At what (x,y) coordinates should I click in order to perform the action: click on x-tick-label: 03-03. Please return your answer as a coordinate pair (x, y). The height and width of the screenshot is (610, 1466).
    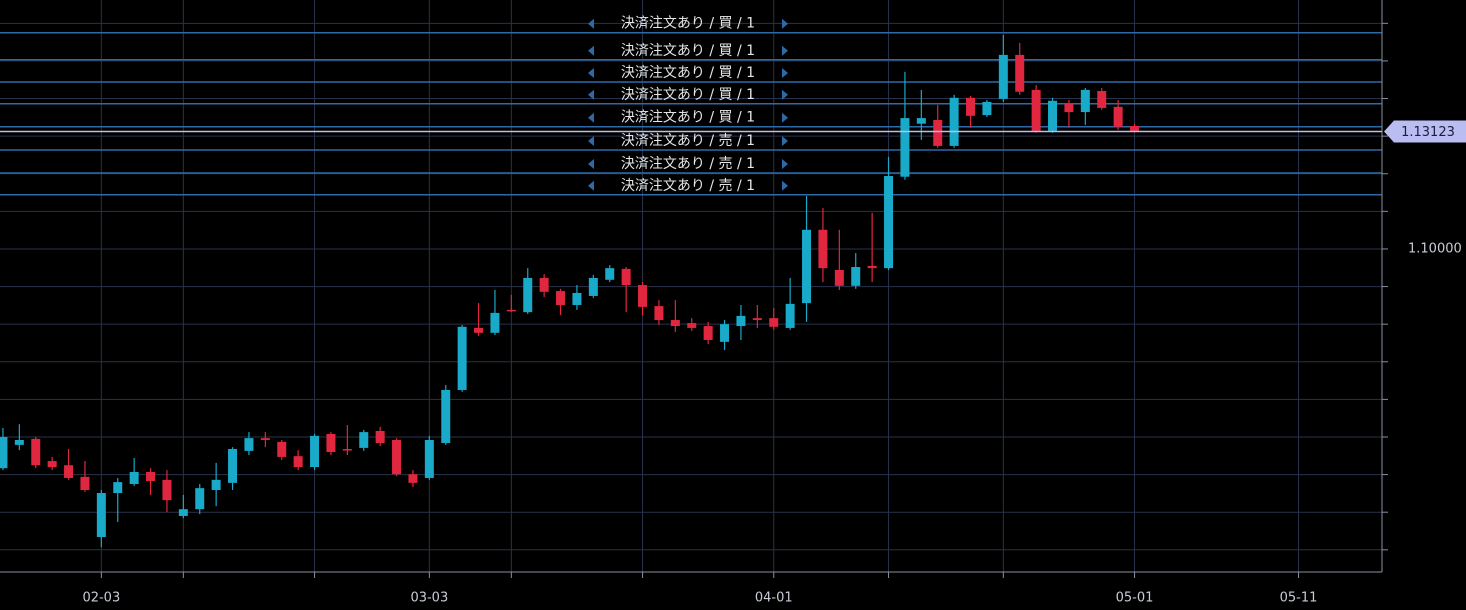
    Looking at the image, I should click on (429, 598).